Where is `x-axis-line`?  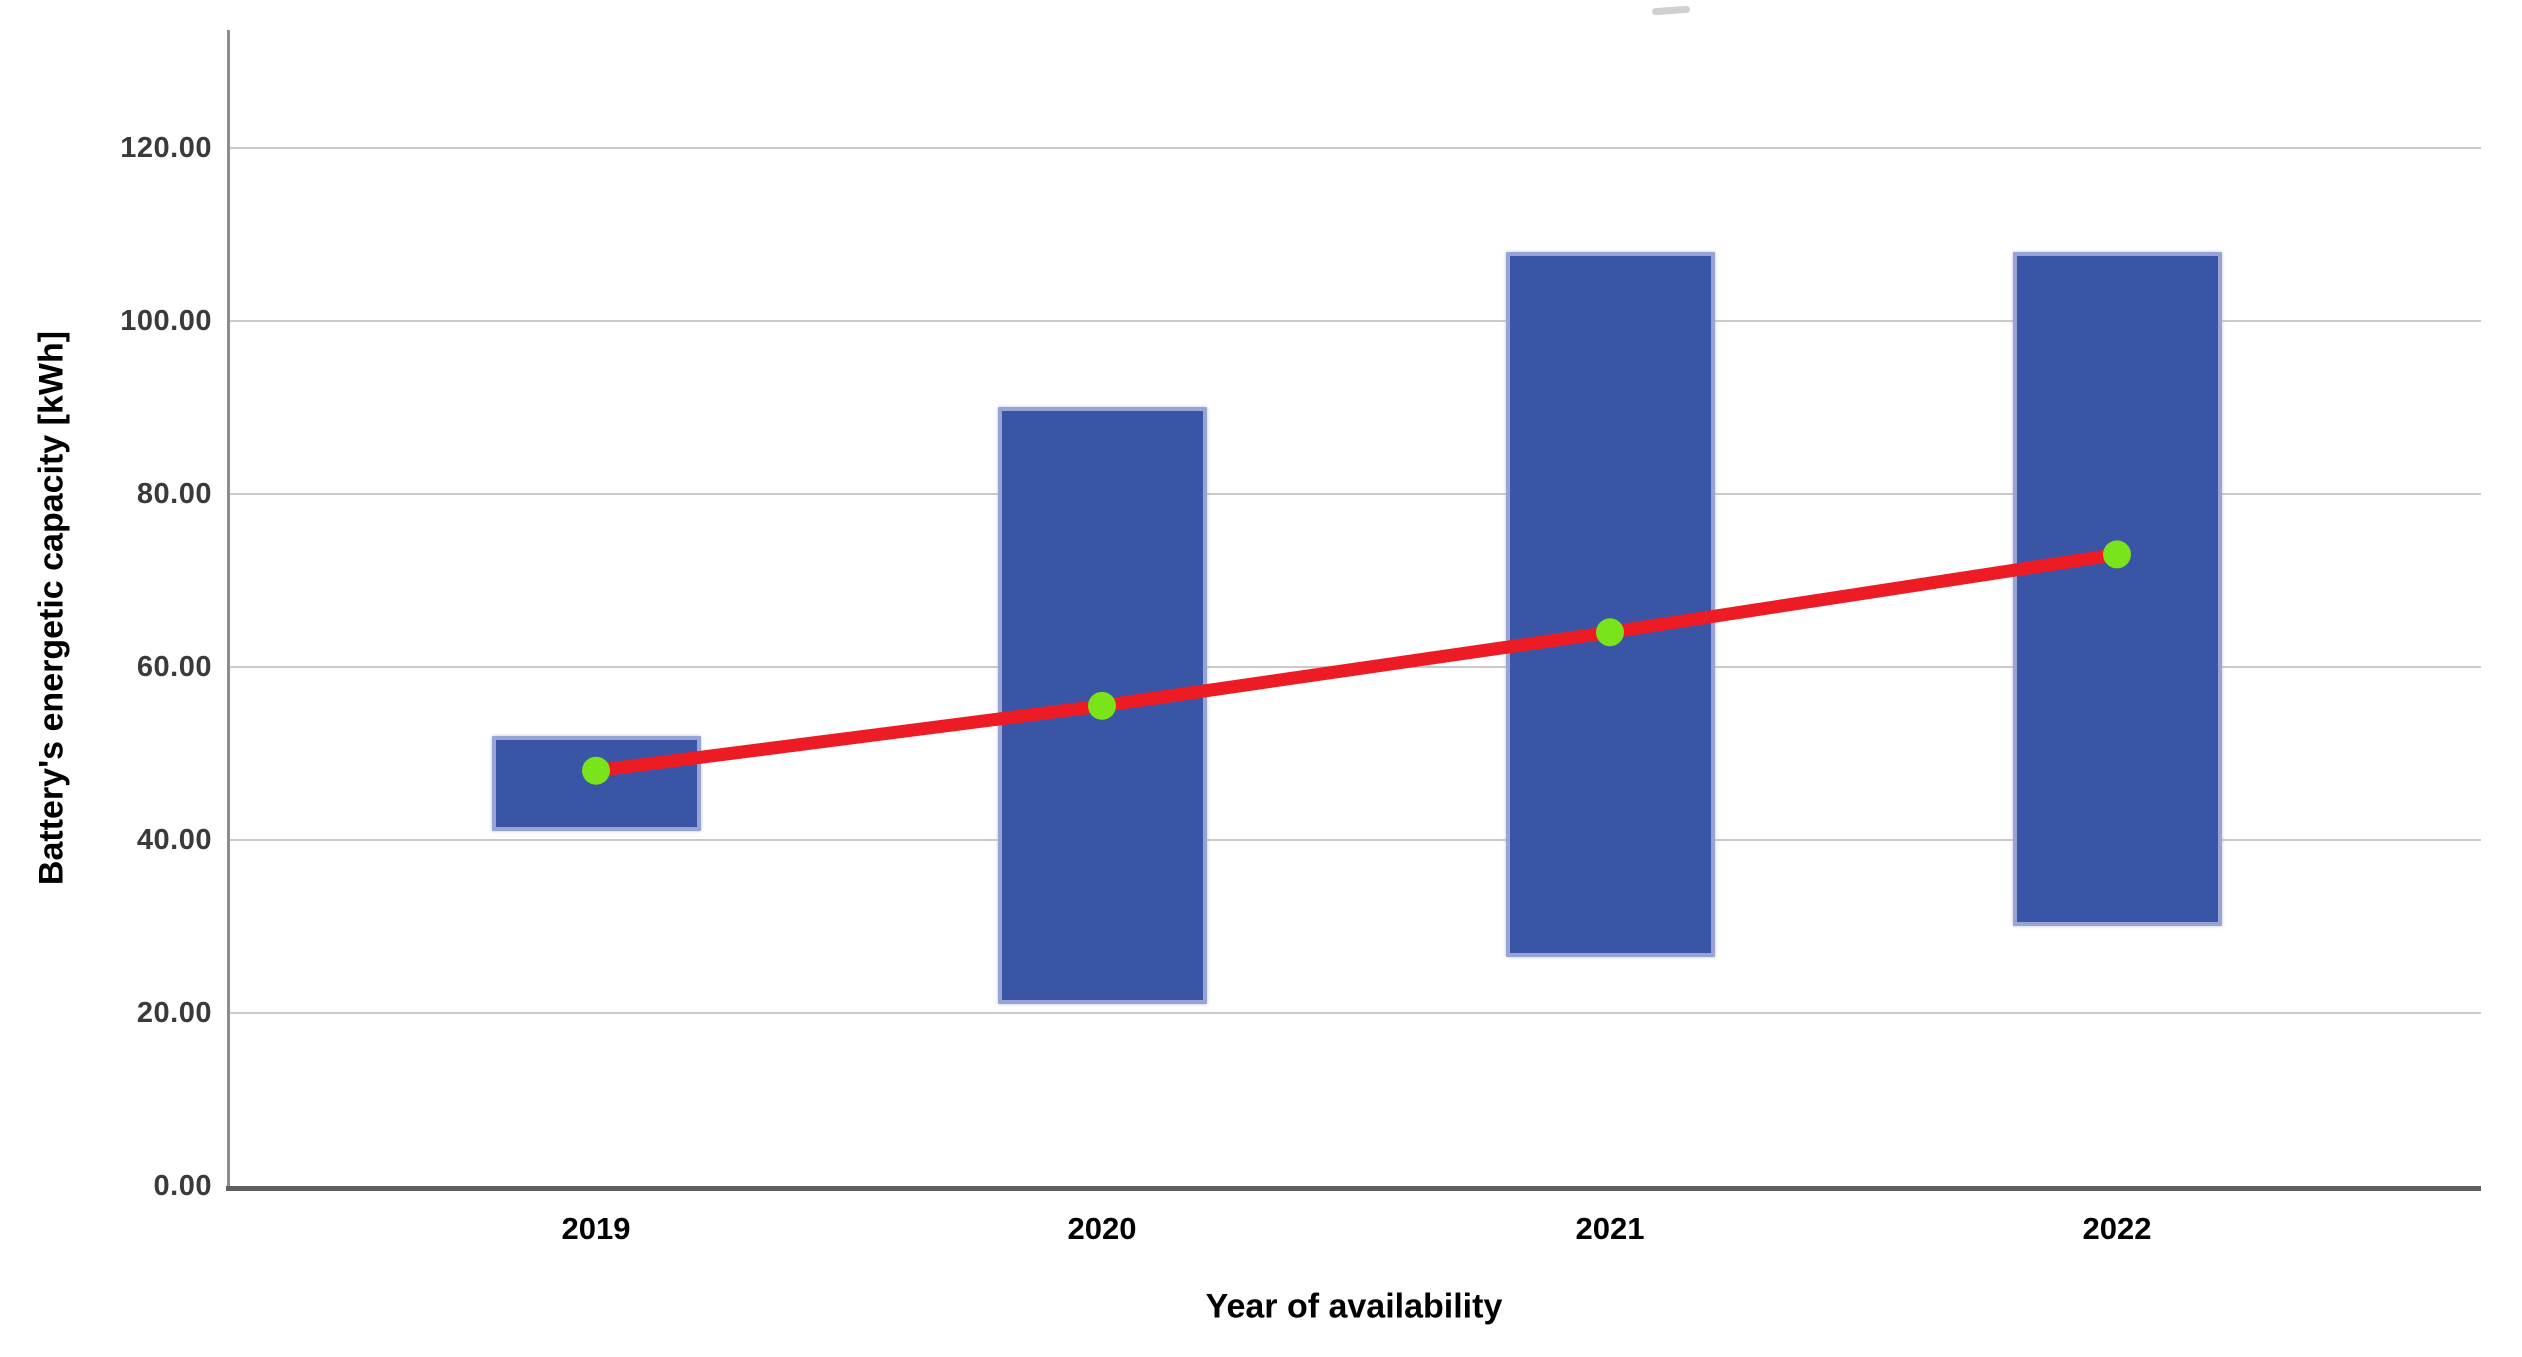
x-axis-line is located at coordinates (1353, 1188).